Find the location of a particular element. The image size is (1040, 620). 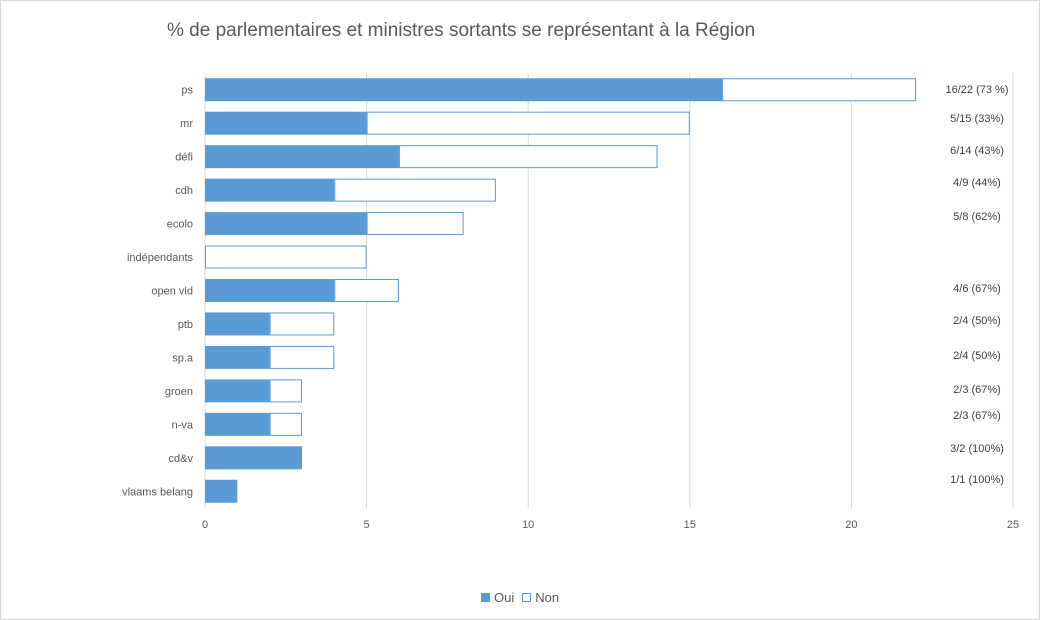

legend-item-oui: Oui is located at coordinates (497, 597).